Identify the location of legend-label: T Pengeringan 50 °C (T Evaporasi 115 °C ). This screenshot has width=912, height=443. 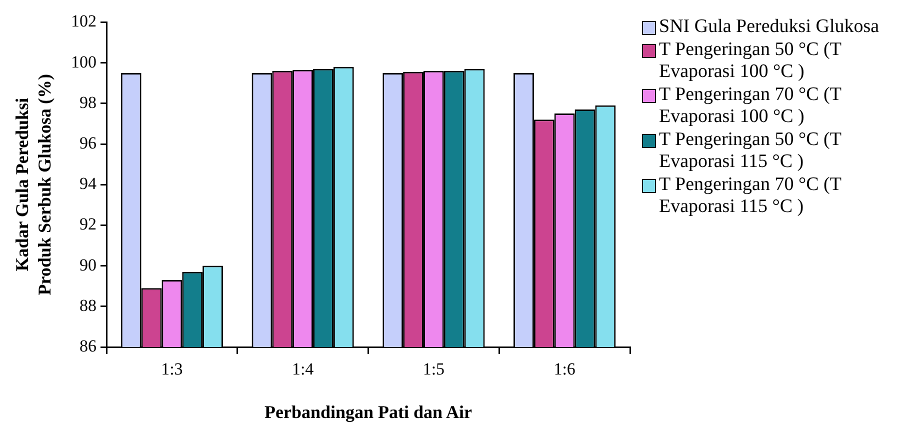
(750, 151).